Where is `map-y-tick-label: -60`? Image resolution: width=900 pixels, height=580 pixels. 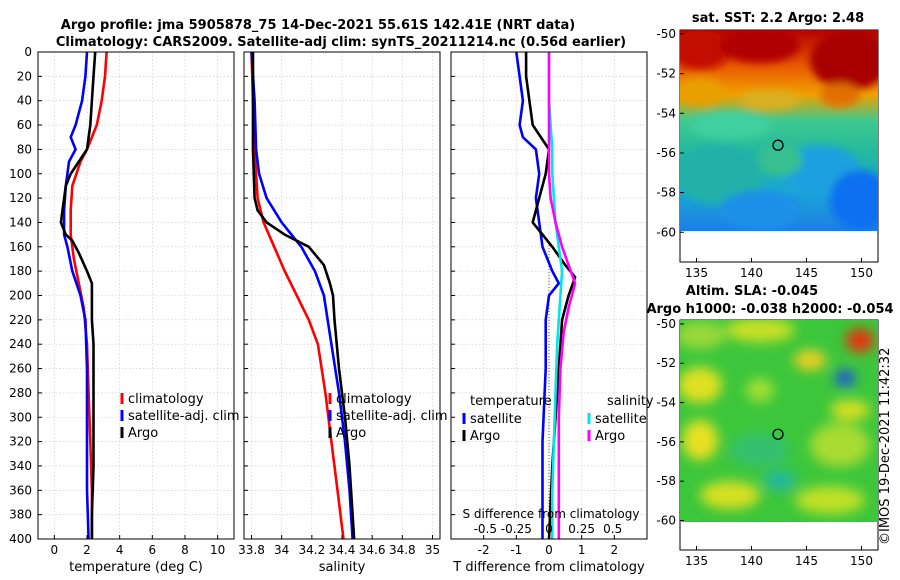 map-y-tick-label: -60 is located at coordinates (666, 521).